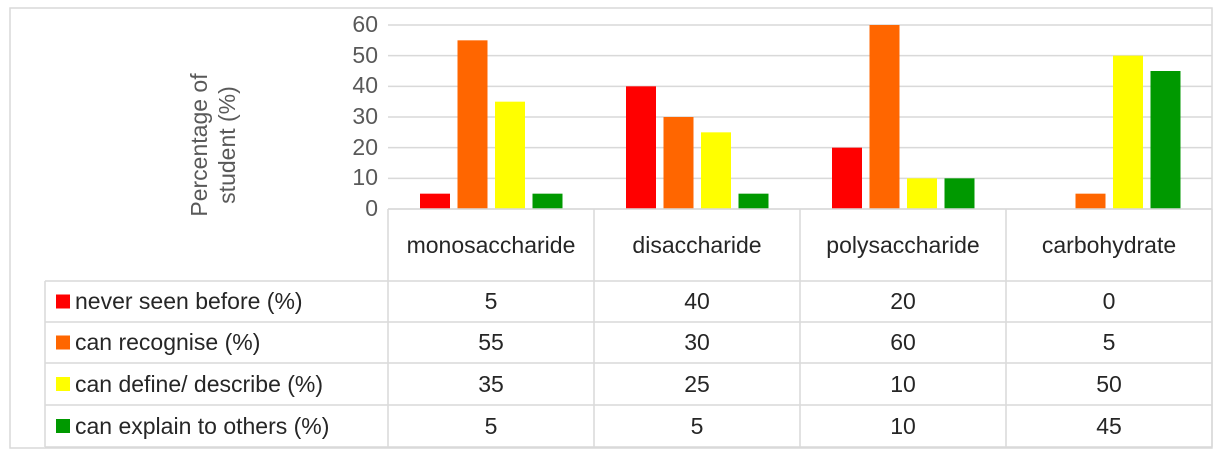 The height and width of the screenshot is (456, 1222). I want to click on y-tick-label: 20, so click(365, 146).